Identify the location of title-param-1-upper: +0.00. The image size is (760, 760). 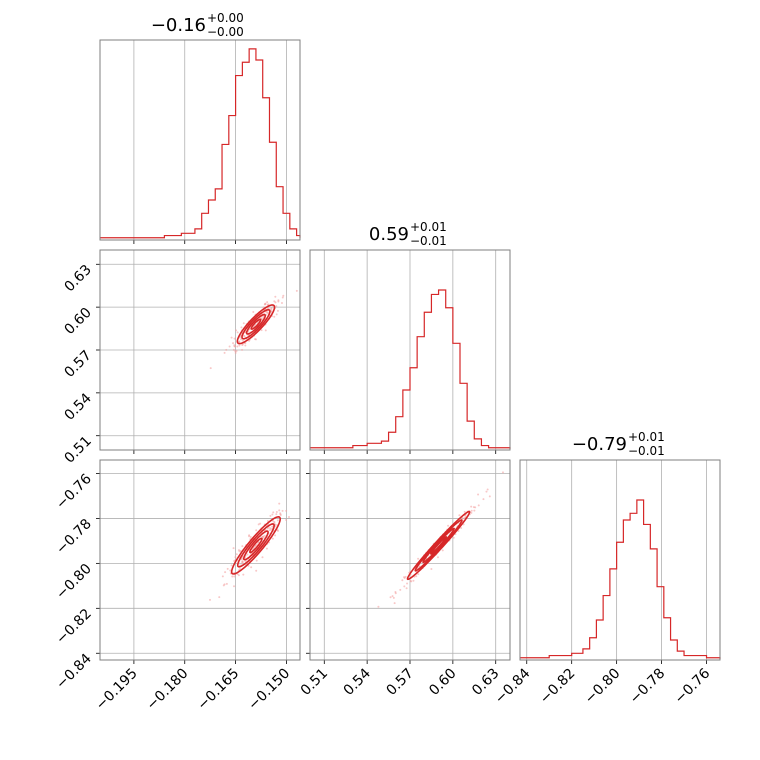
(225, 18).